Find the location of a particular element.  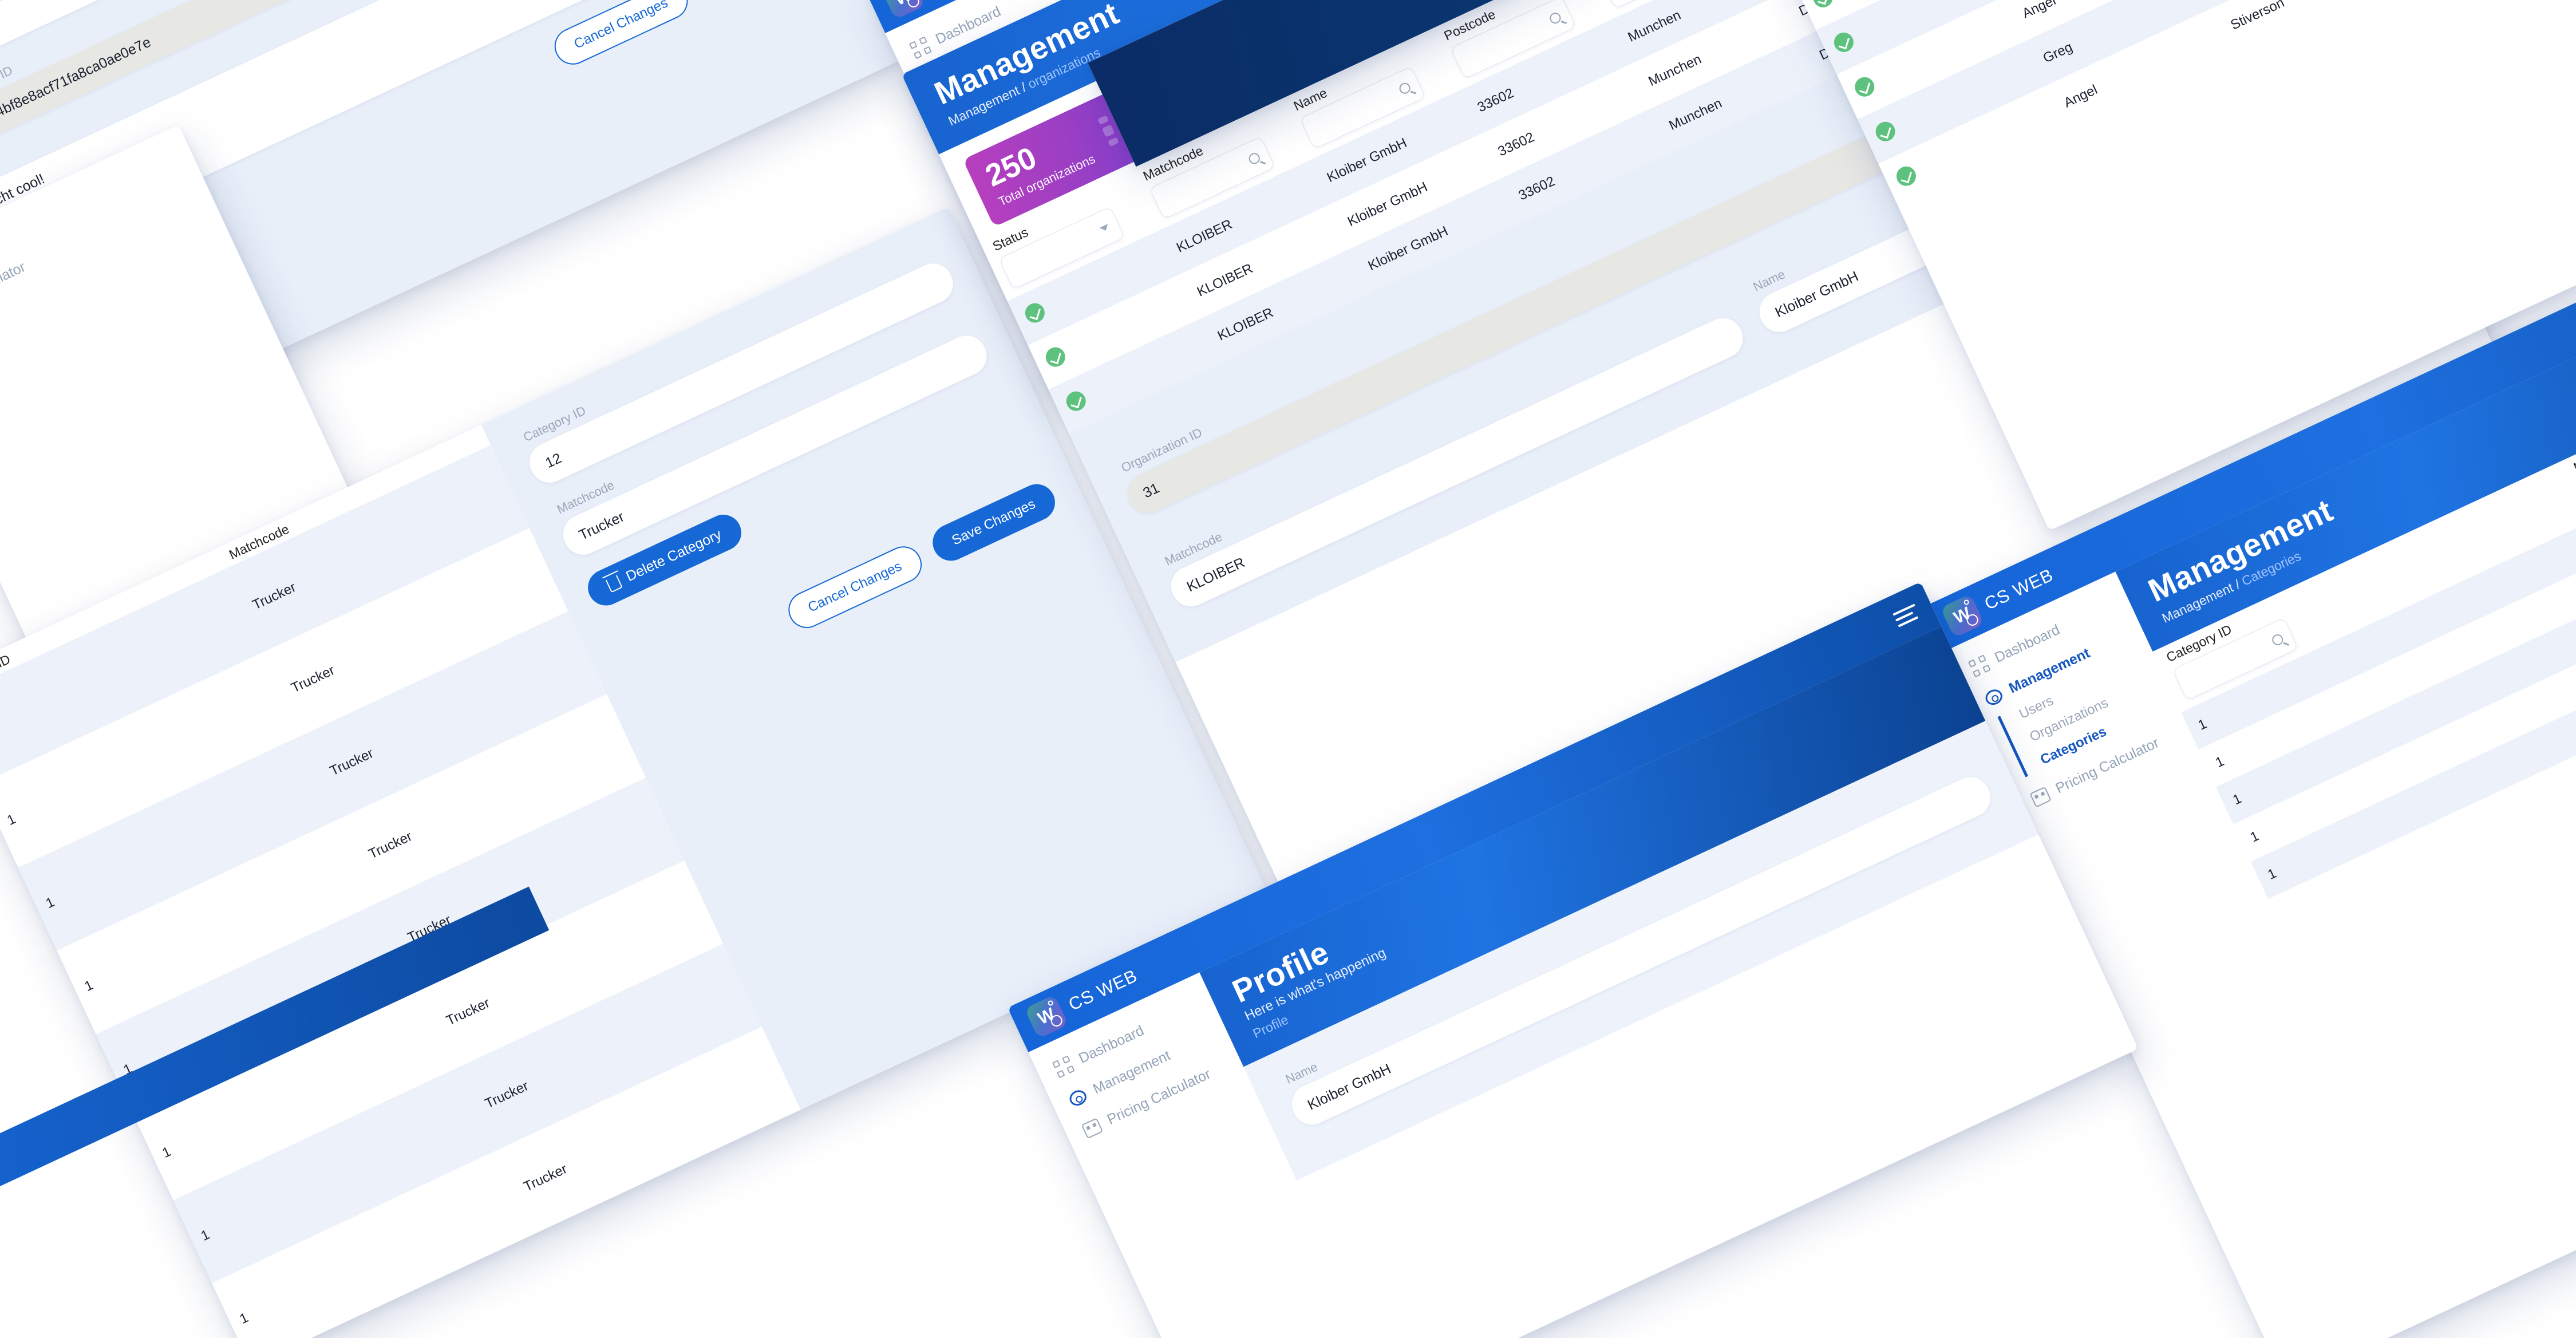

trash-icon is located at coordinates (614, 583).